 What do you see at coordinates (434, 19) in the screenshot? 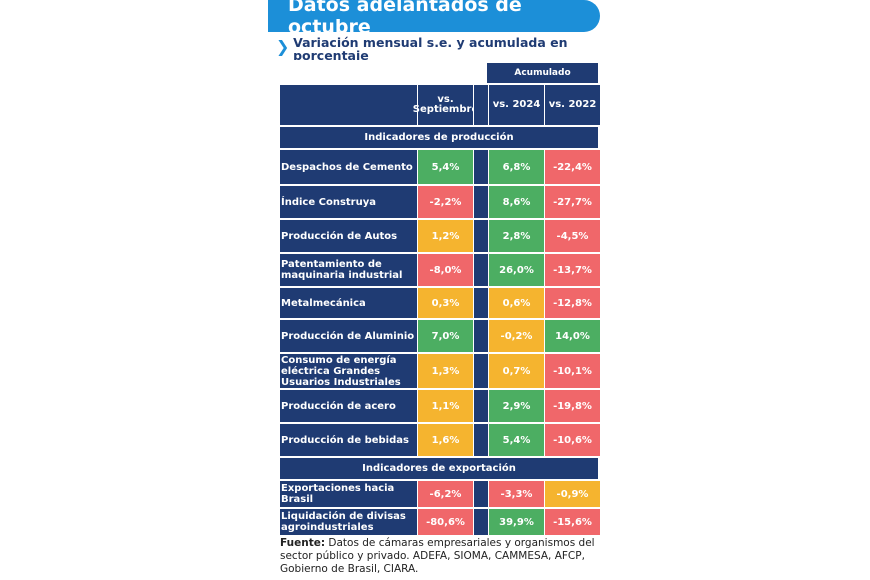
I see `title-banner: Datos adelantados de octubre` at bounding box center [434, 19].